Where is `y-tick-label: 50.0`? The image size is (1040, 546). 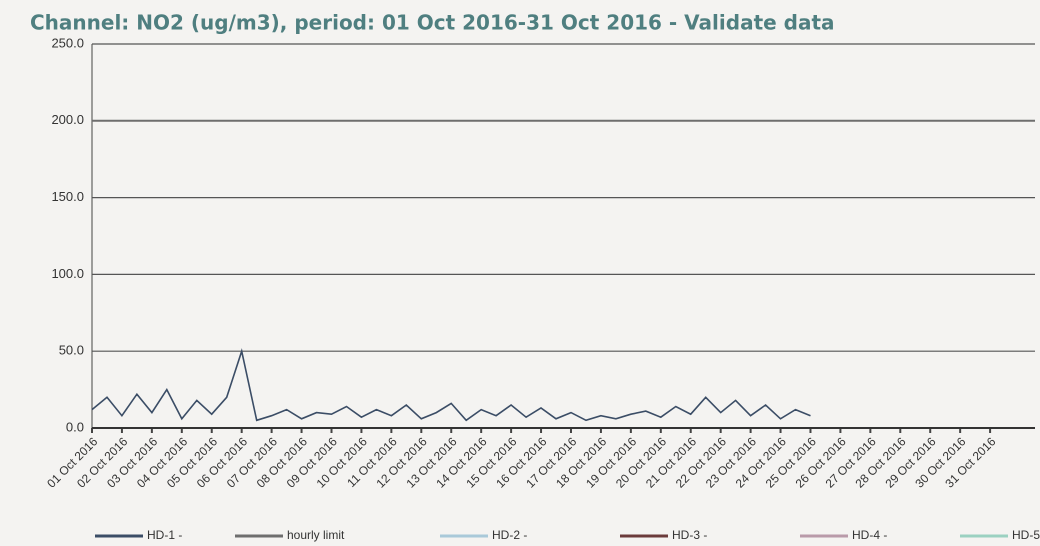
y-tick-label: 50.0 is located at coordinates (71, 350).